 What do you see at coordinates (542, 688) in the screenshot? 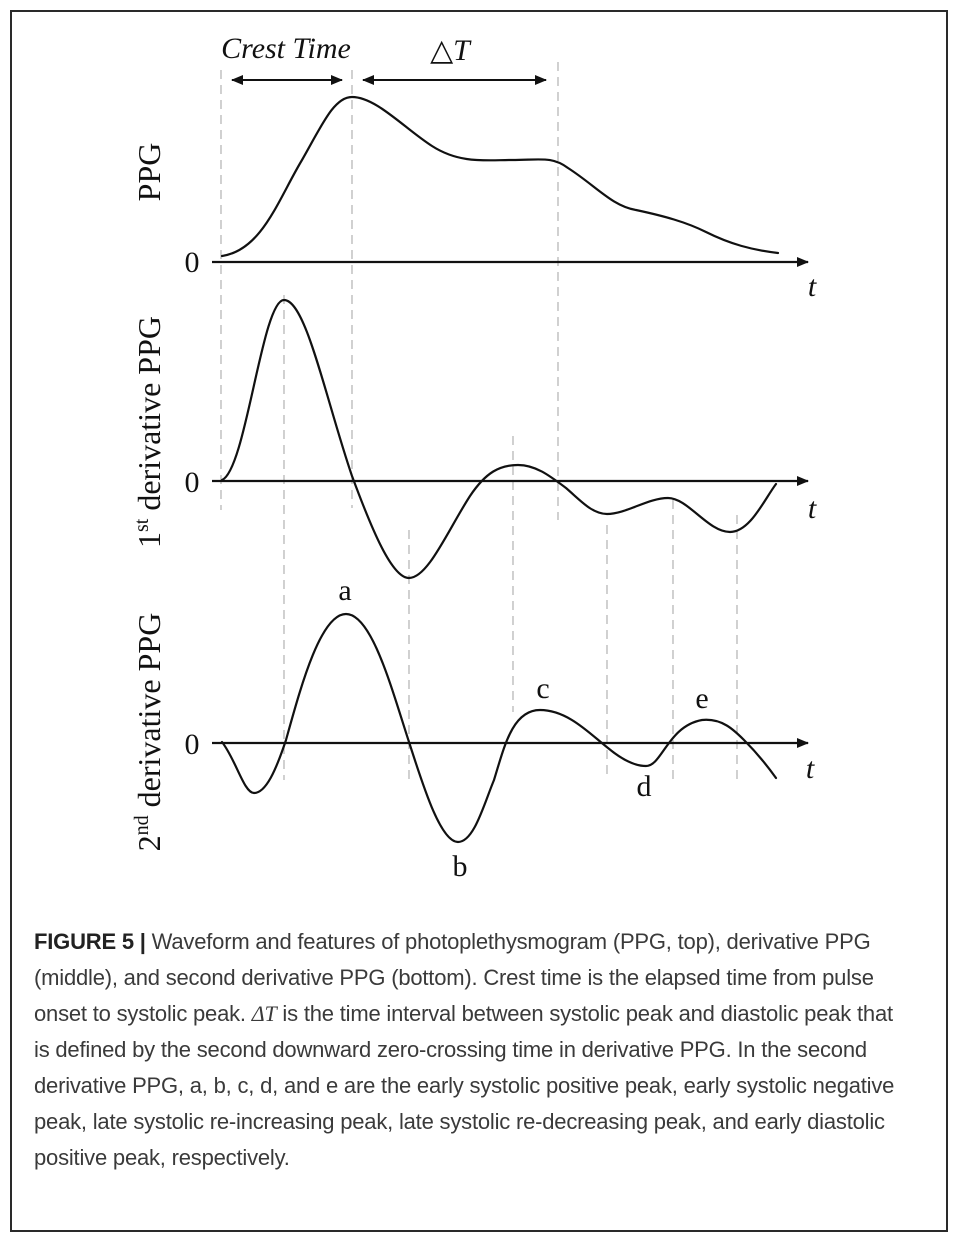
I see `peak-label-c: c` at bounding box center [542, 688].